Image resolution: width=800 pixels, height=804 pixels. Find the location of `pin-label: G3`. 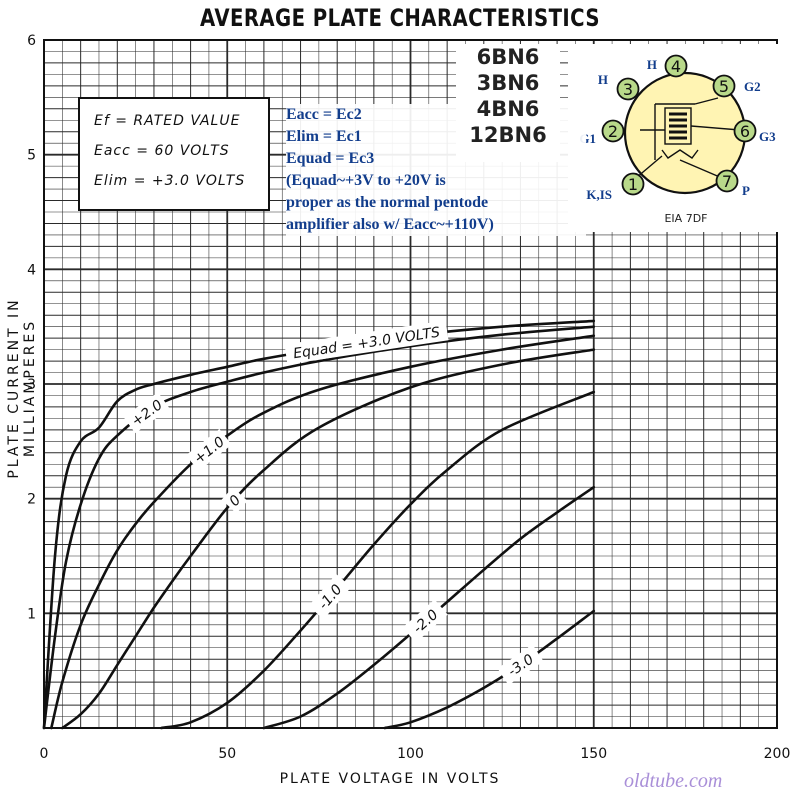

pin-label: G3 is located at coordinates (767, 136).